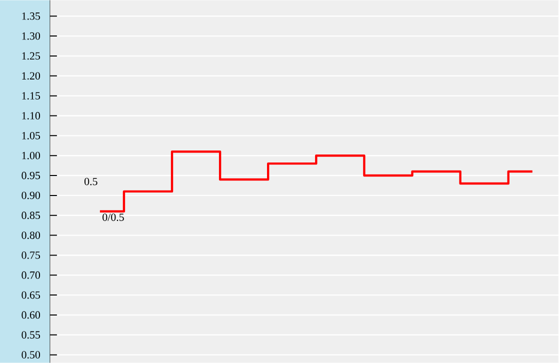  What do you see at coordinates (31, 116) in the screenshot?
I see `y-tick-label: 1.10` at bounding box center [31, 116].